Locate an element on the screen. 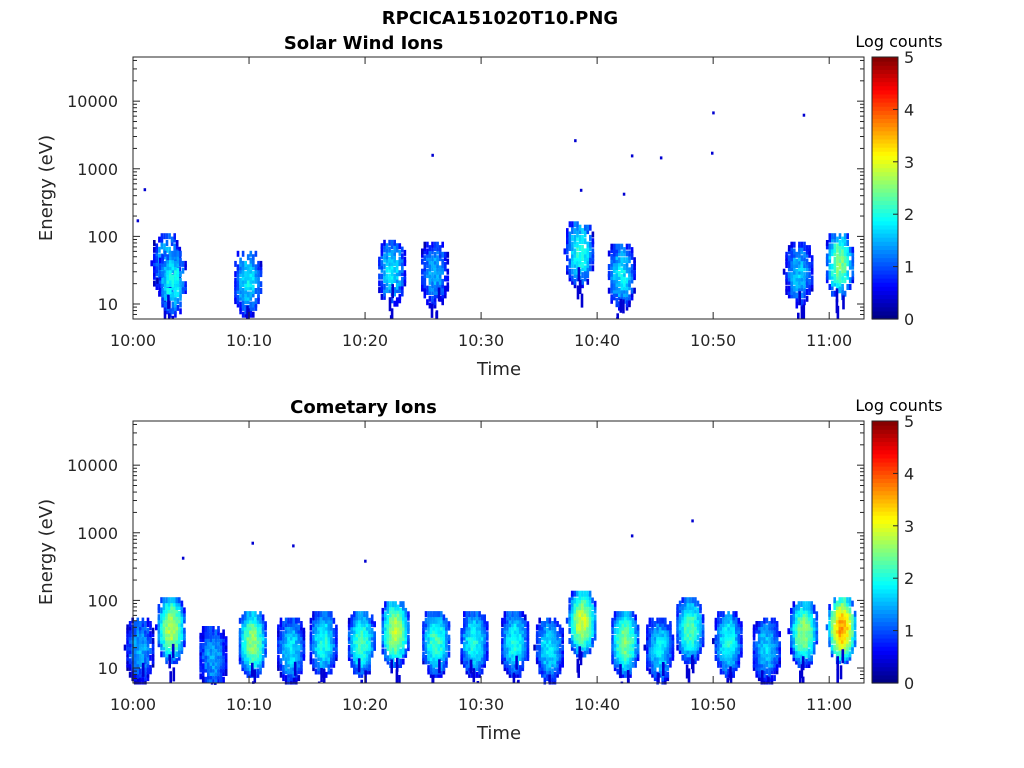 This screenshot has height=768, width=1024. x-tick-label: 10:10 is located at coordinates (249, 340).